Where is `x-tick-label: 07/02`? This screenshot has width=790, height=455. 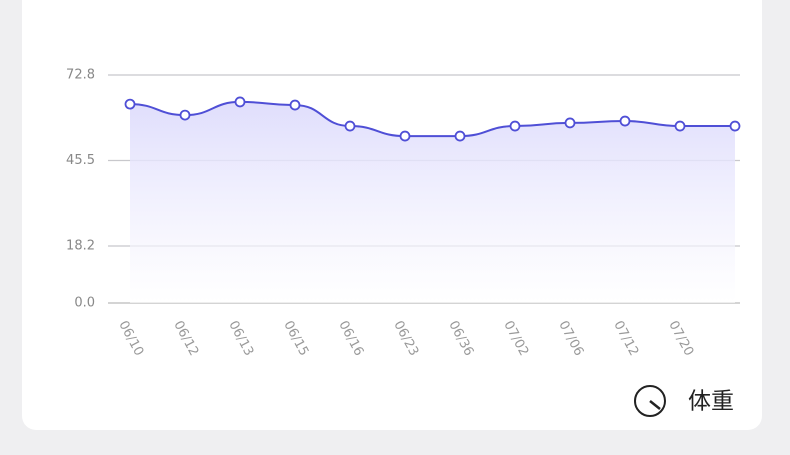 x-tick-label: 07/02 is located at coordinates (515, 338).